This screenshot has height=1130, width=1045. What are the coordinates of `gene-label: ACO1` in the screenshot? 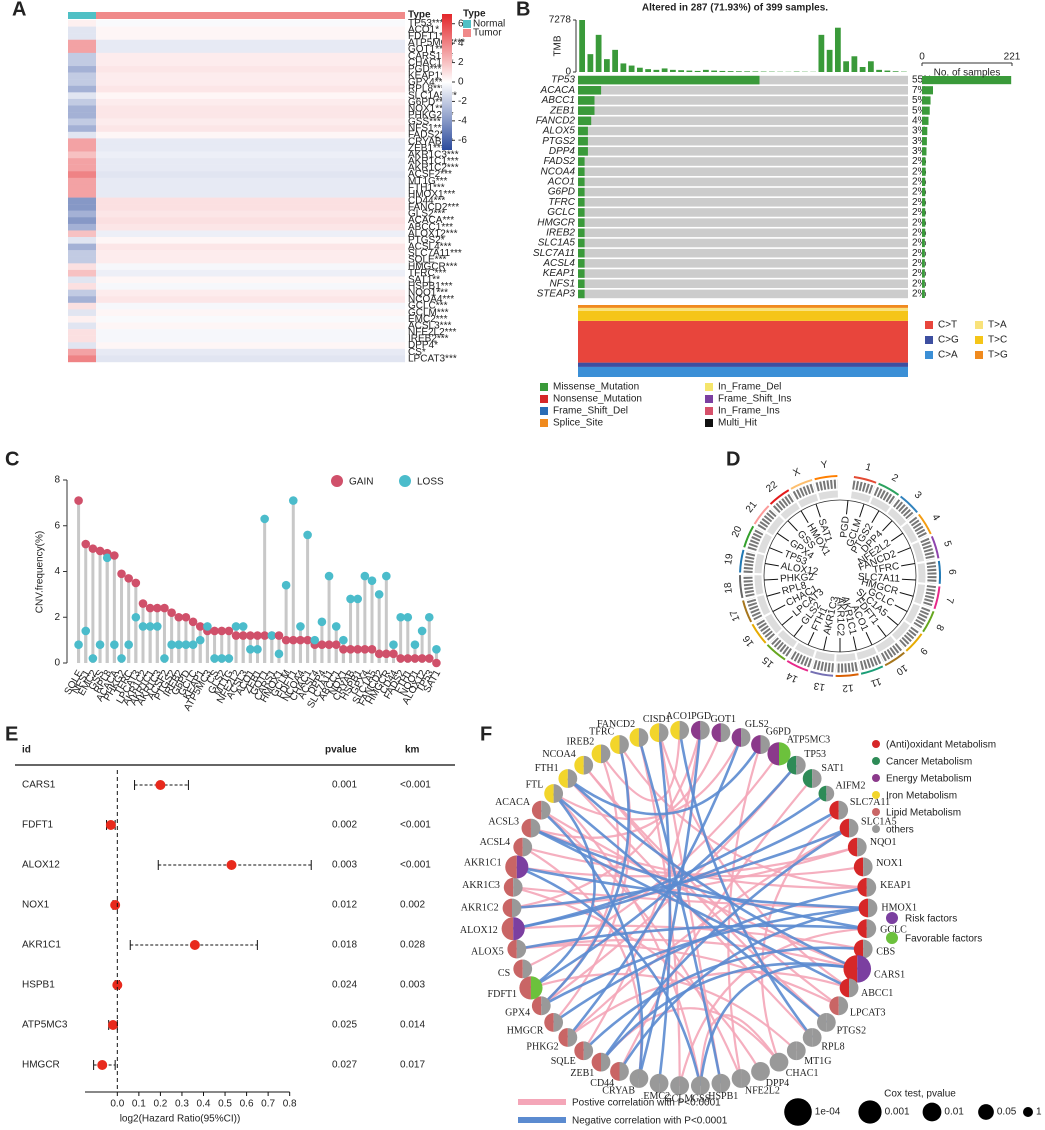 It's located at (561, 182).